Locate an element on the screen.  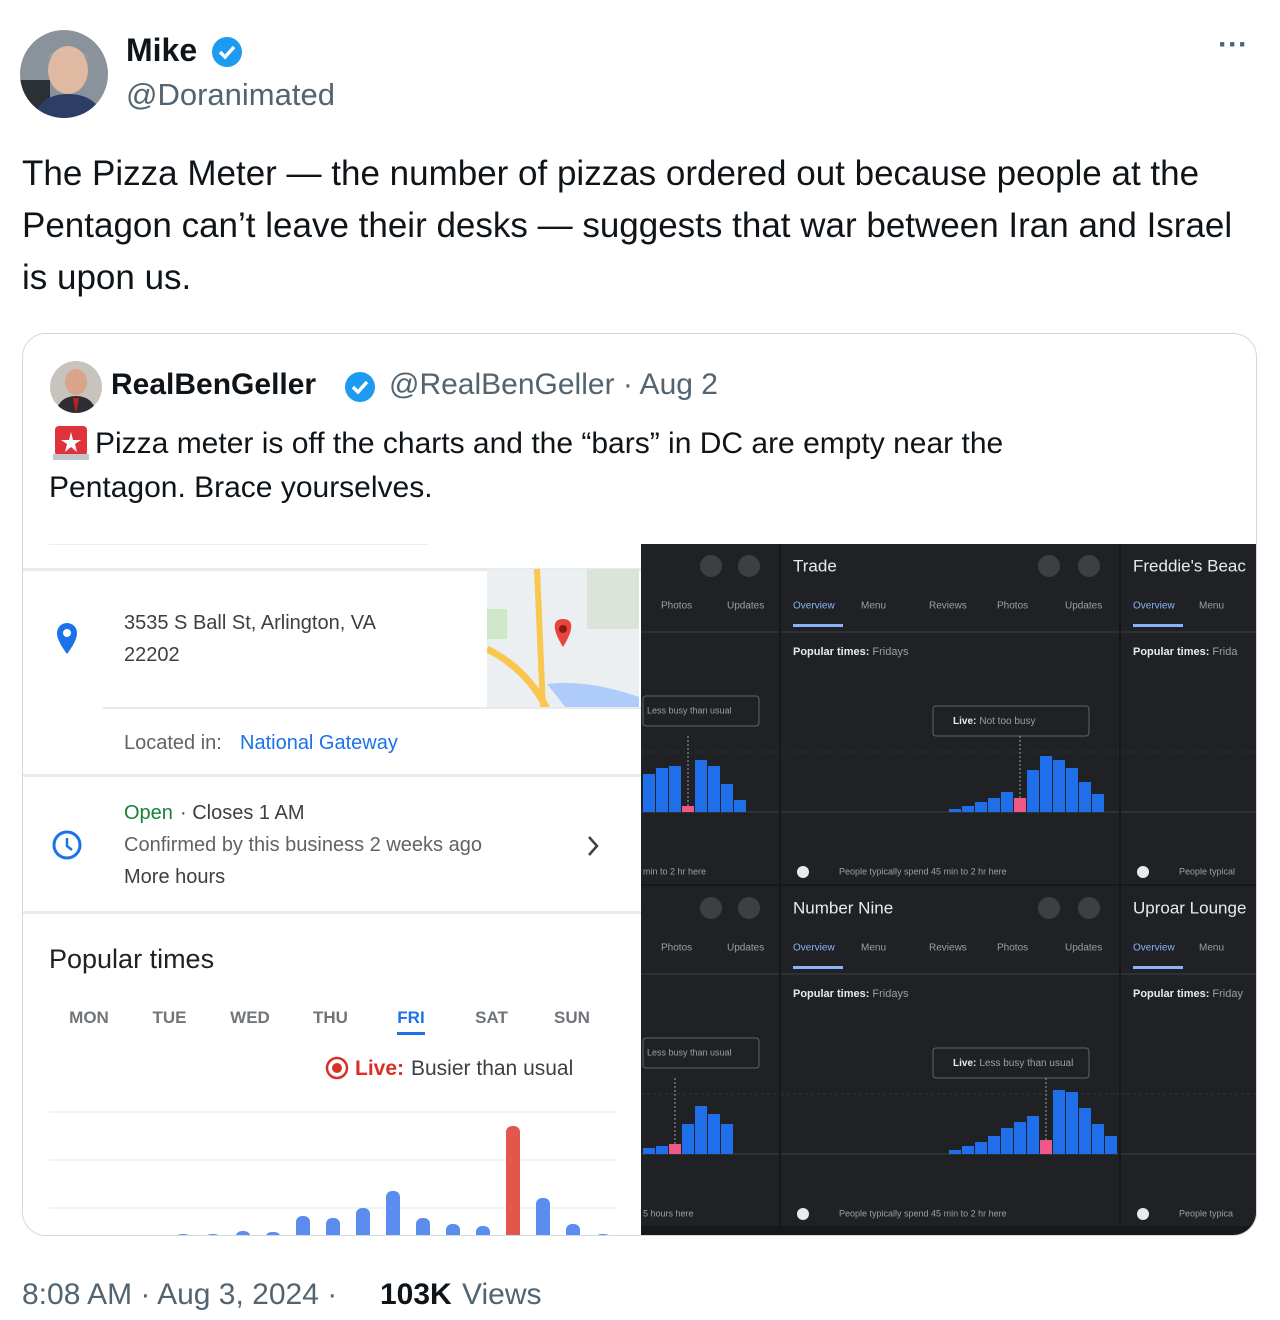
day-tab: TUE is located at coordinates (169, 1017).